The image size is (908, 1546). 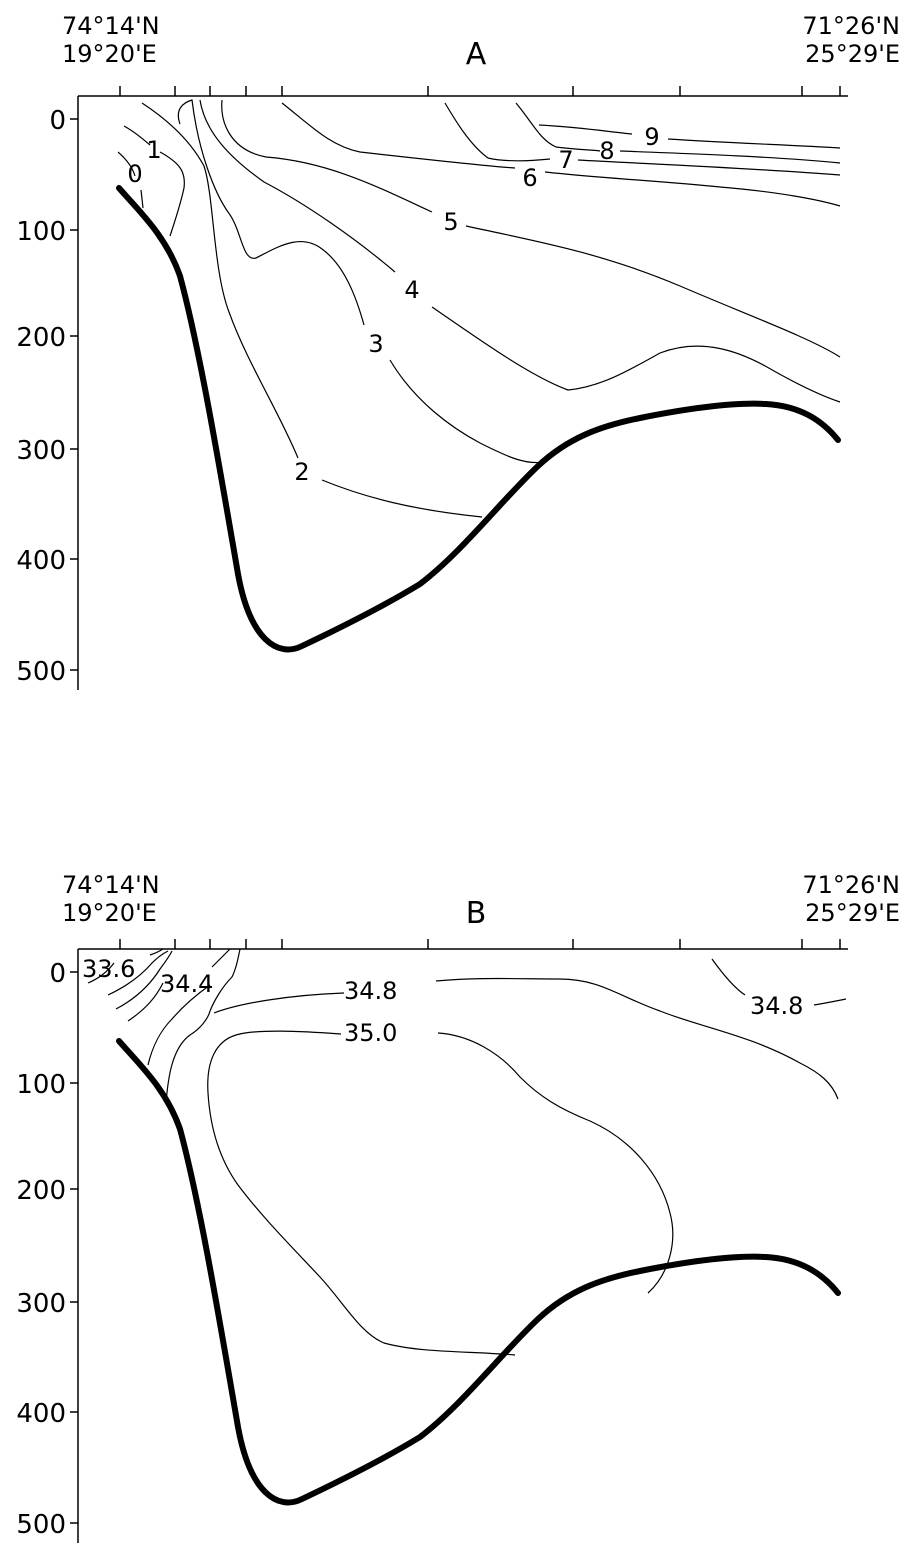 I want to click on isoline-5-lower, so click(x=653, y=291).